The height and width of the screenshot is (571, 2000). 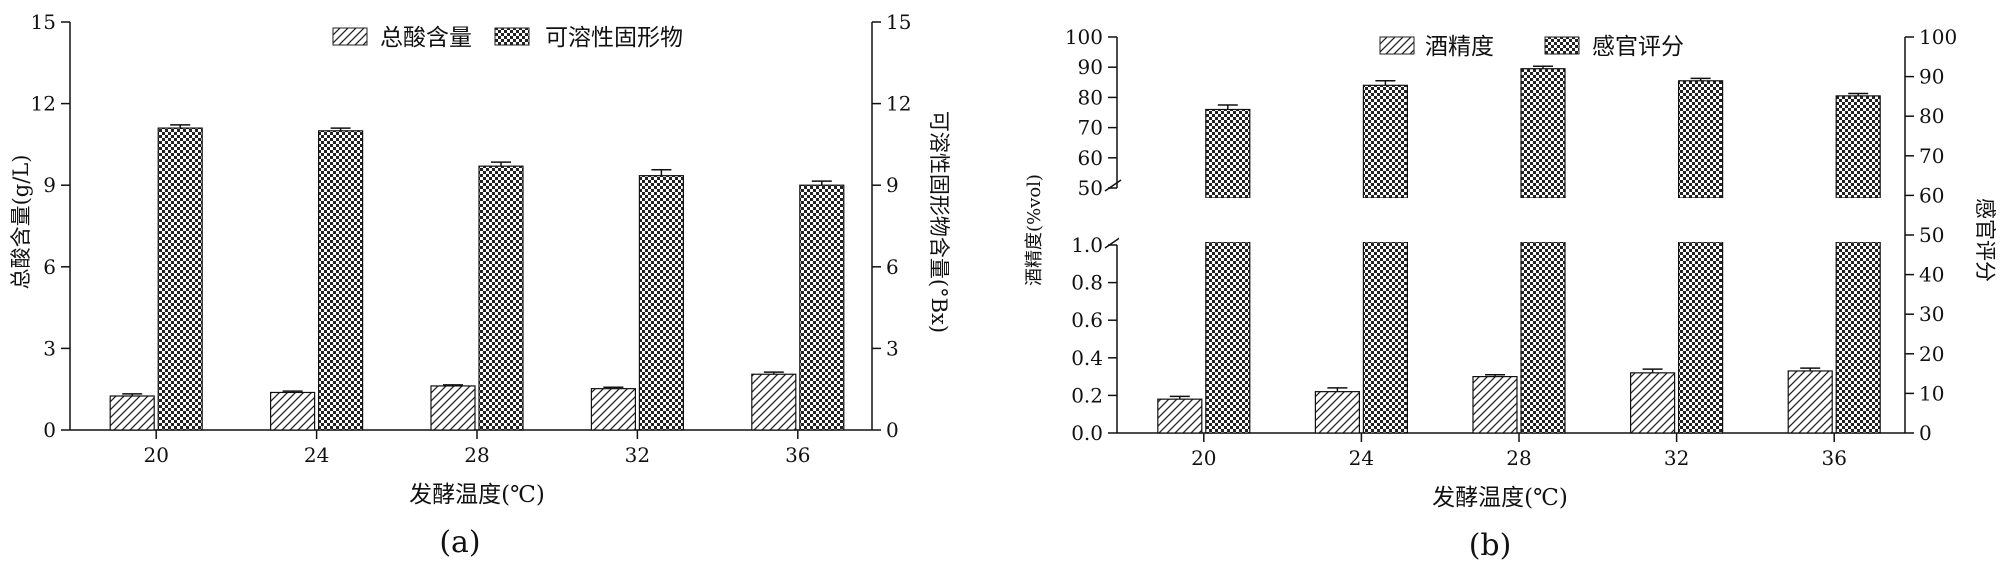 What do you see at coordinates (426, 38) in the screenshot?
I see `legend-a-label-acid: 总酸含量` at bounding box center [426, 38].